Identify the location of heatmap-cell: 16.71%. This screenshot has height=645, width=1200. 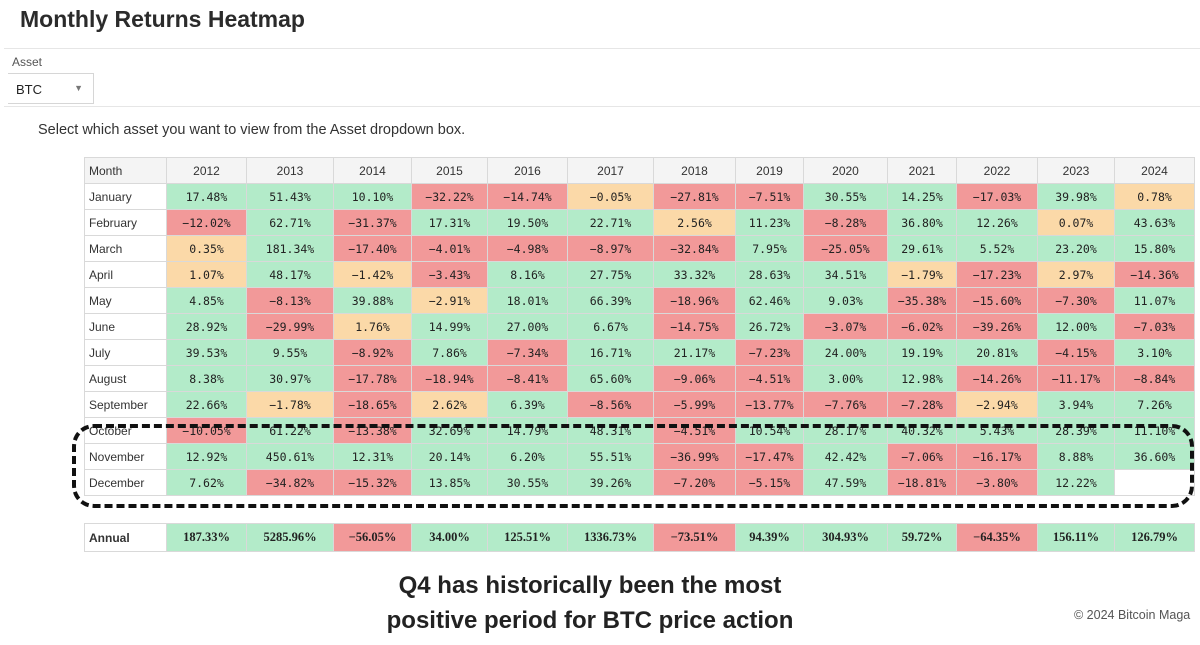
(610, 352).